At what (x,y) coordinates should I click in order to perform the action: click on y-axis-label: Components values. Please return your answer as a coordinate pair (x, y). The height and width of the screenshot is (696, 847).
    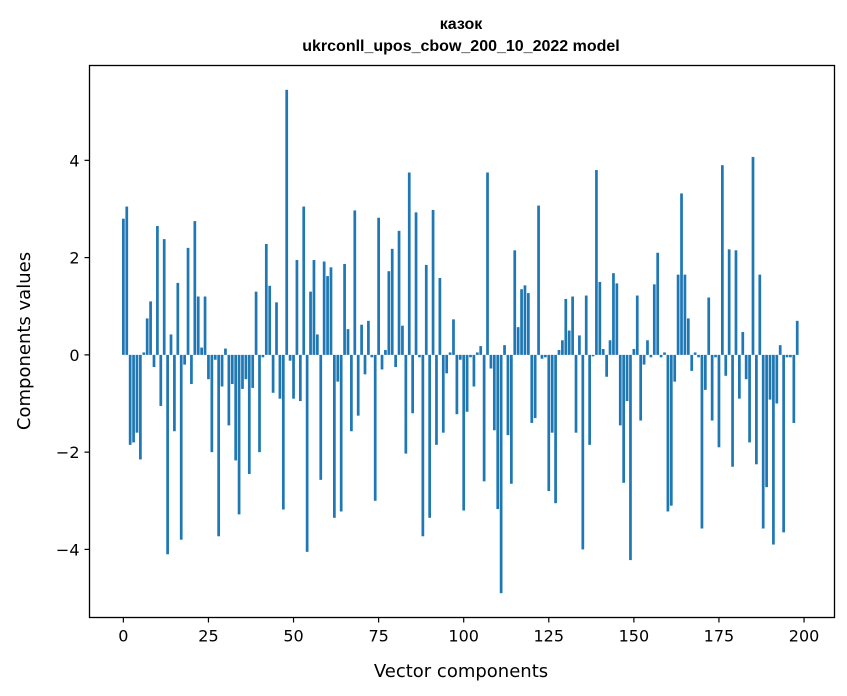
    Looking at the image, I should click on (24, 341).